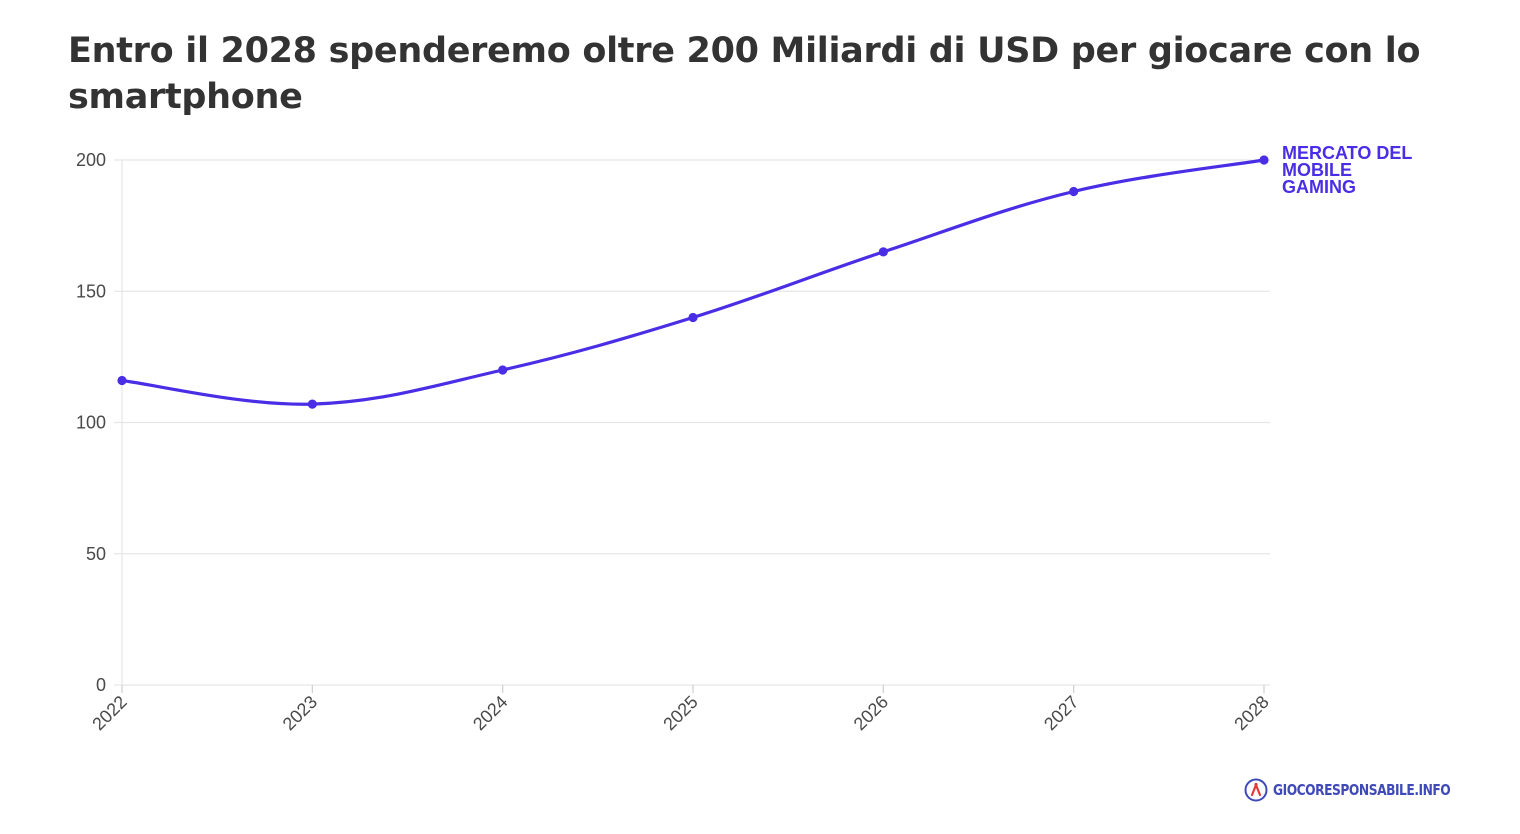  I want to click on y-tick-label: 50, so click(96, 554).